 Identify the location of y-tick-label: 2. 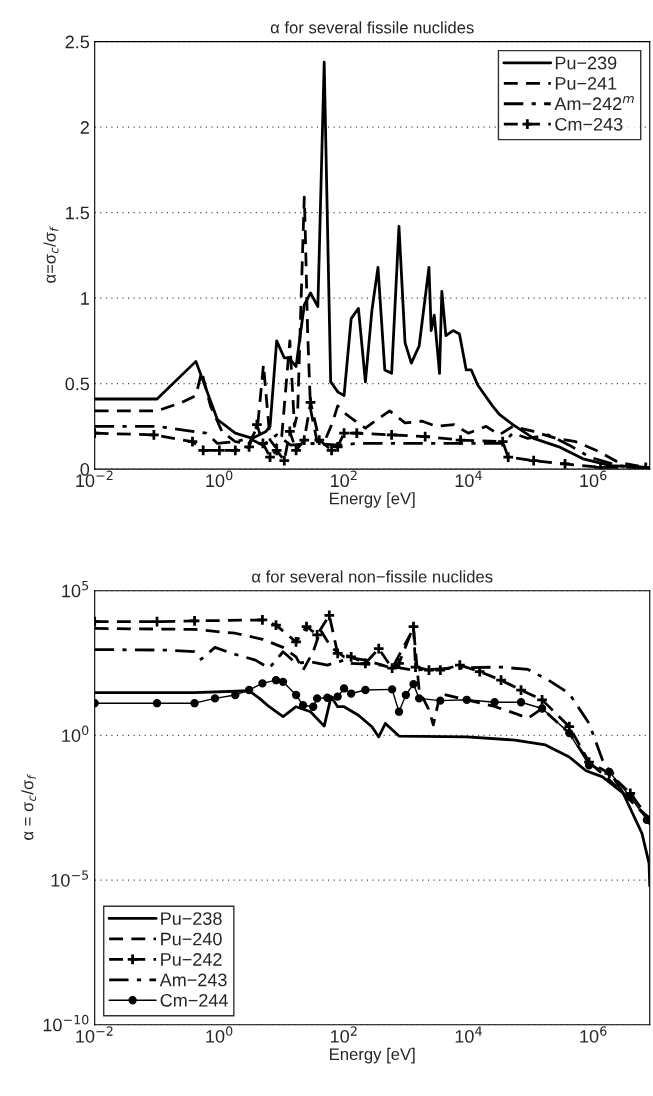
(84, 127).